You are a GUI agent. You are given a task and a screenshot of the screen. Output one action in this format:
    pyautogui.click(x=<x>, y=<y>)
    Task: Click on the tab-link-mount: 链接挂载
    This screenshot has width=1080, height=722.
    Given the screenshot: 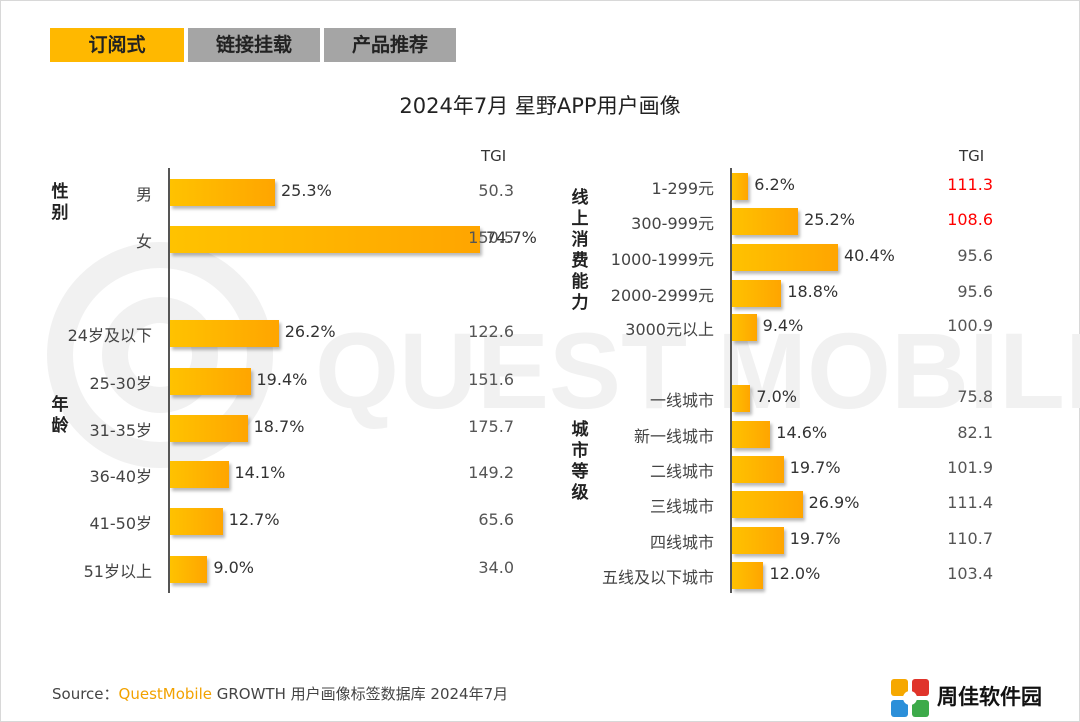 What is the action you would take?
    pyautogui.click(x=254, y=45)
    